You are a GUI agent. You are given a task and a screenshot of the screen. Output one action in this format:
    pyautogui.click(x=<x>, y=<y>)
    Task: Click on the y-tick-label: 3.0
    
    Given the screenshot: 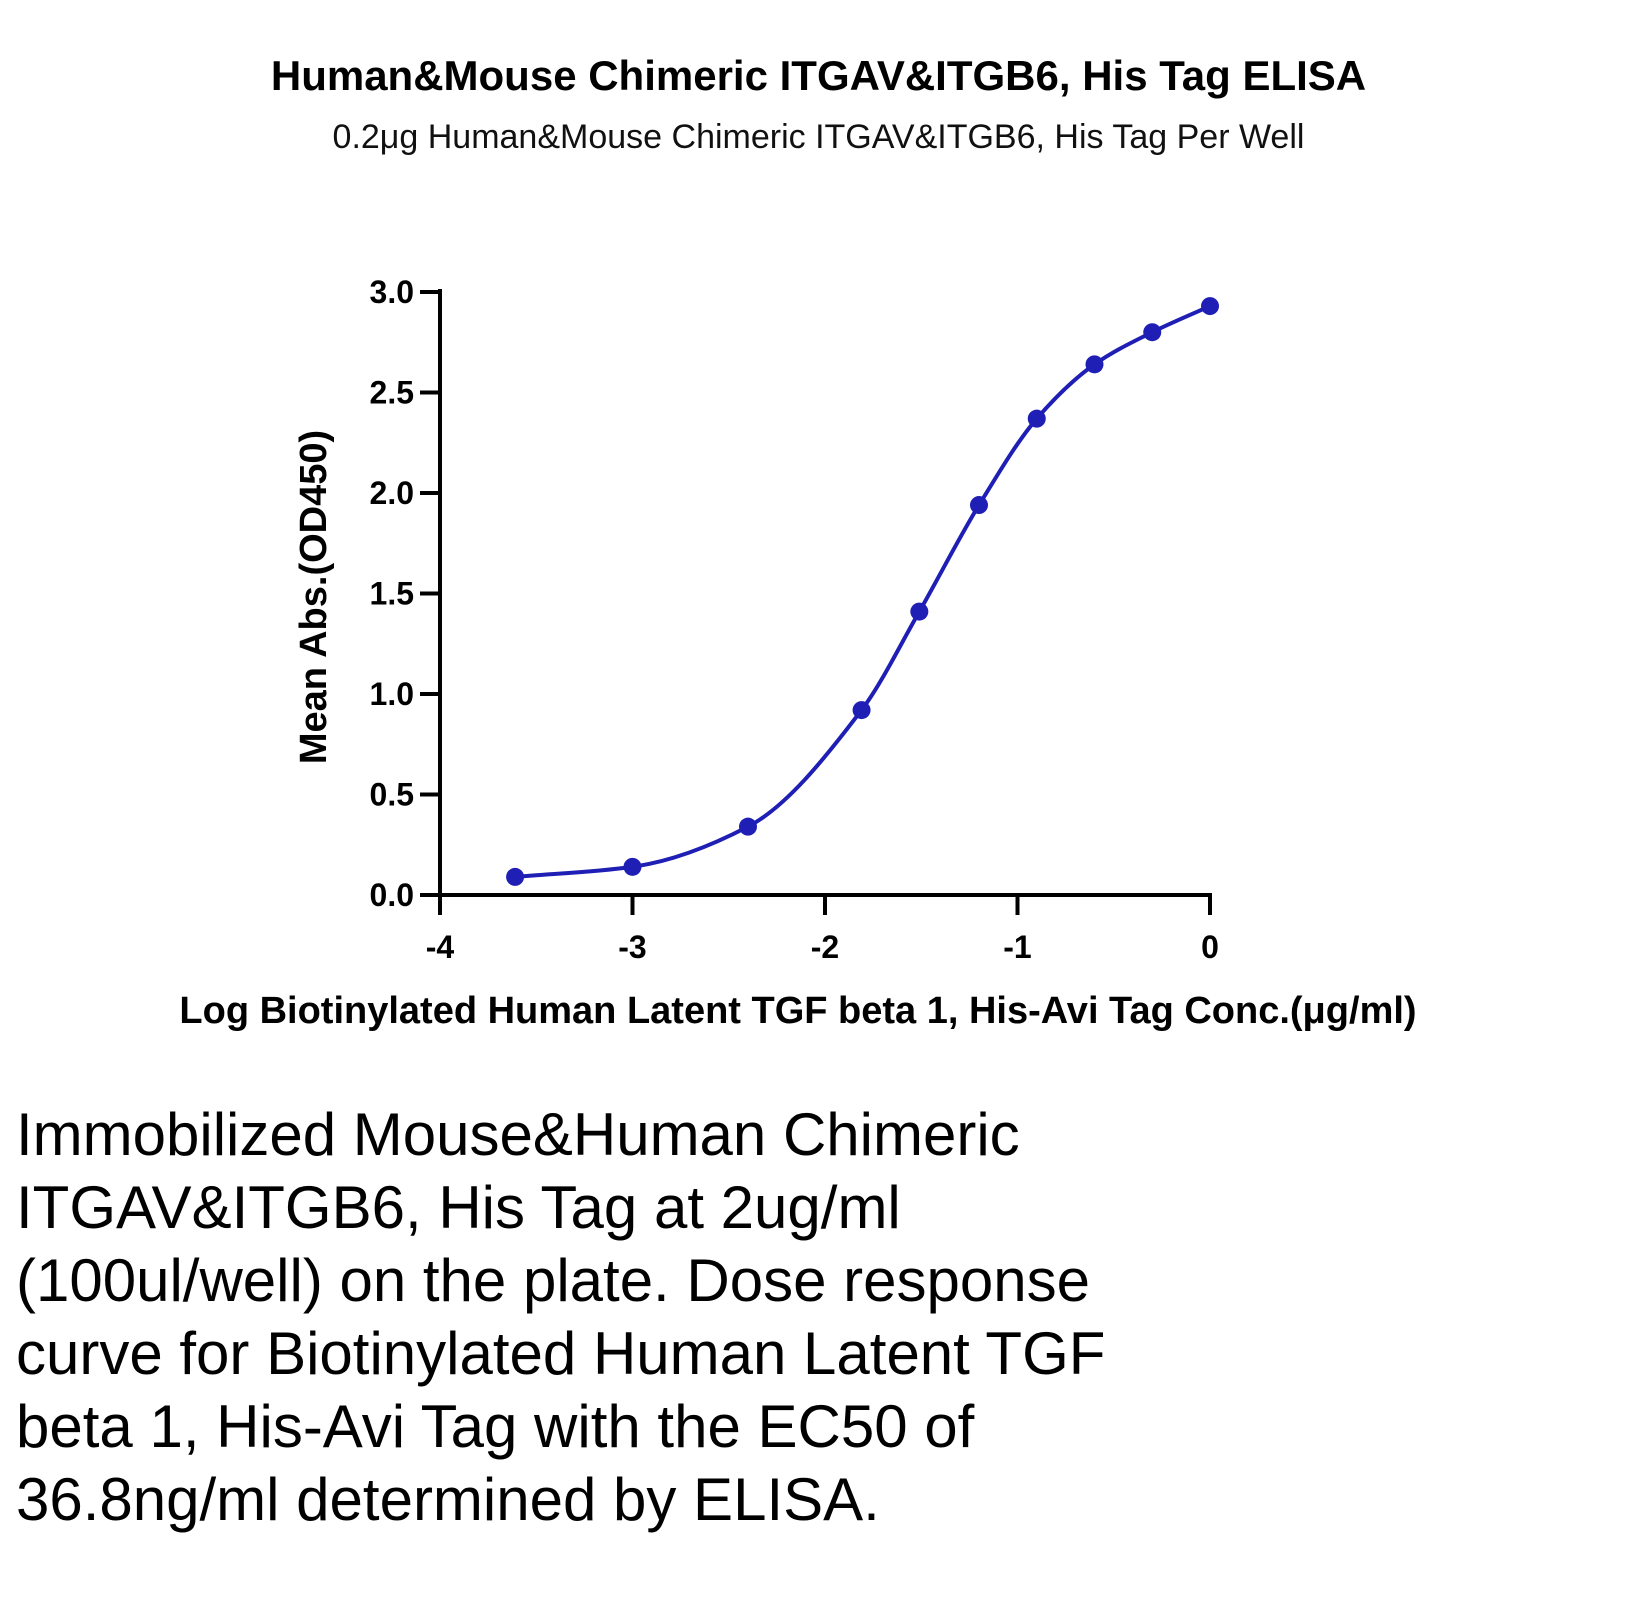 What is the action you would take?
    pyautogui.click(x=392, y=292)
    